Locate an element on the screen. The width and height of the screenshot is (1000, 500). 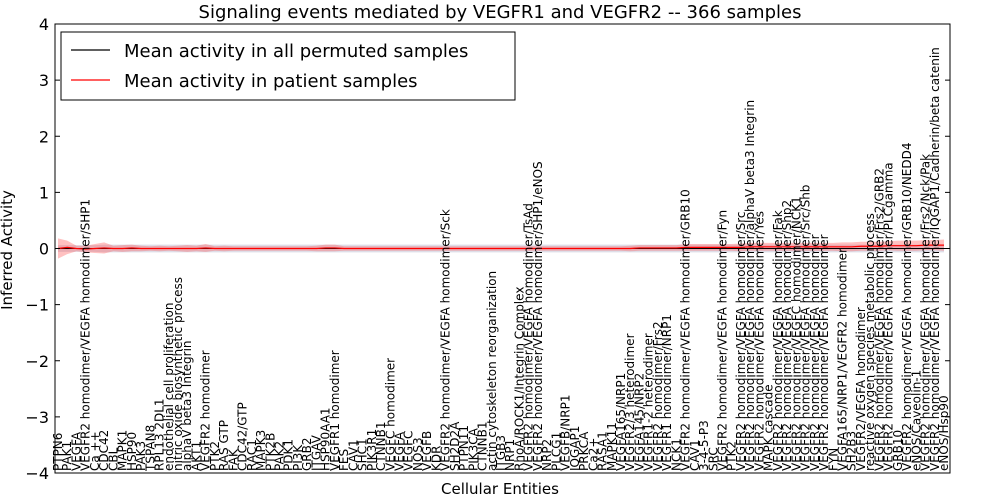
x-tick-label: PAK2 is located at coordinates (280, 456).